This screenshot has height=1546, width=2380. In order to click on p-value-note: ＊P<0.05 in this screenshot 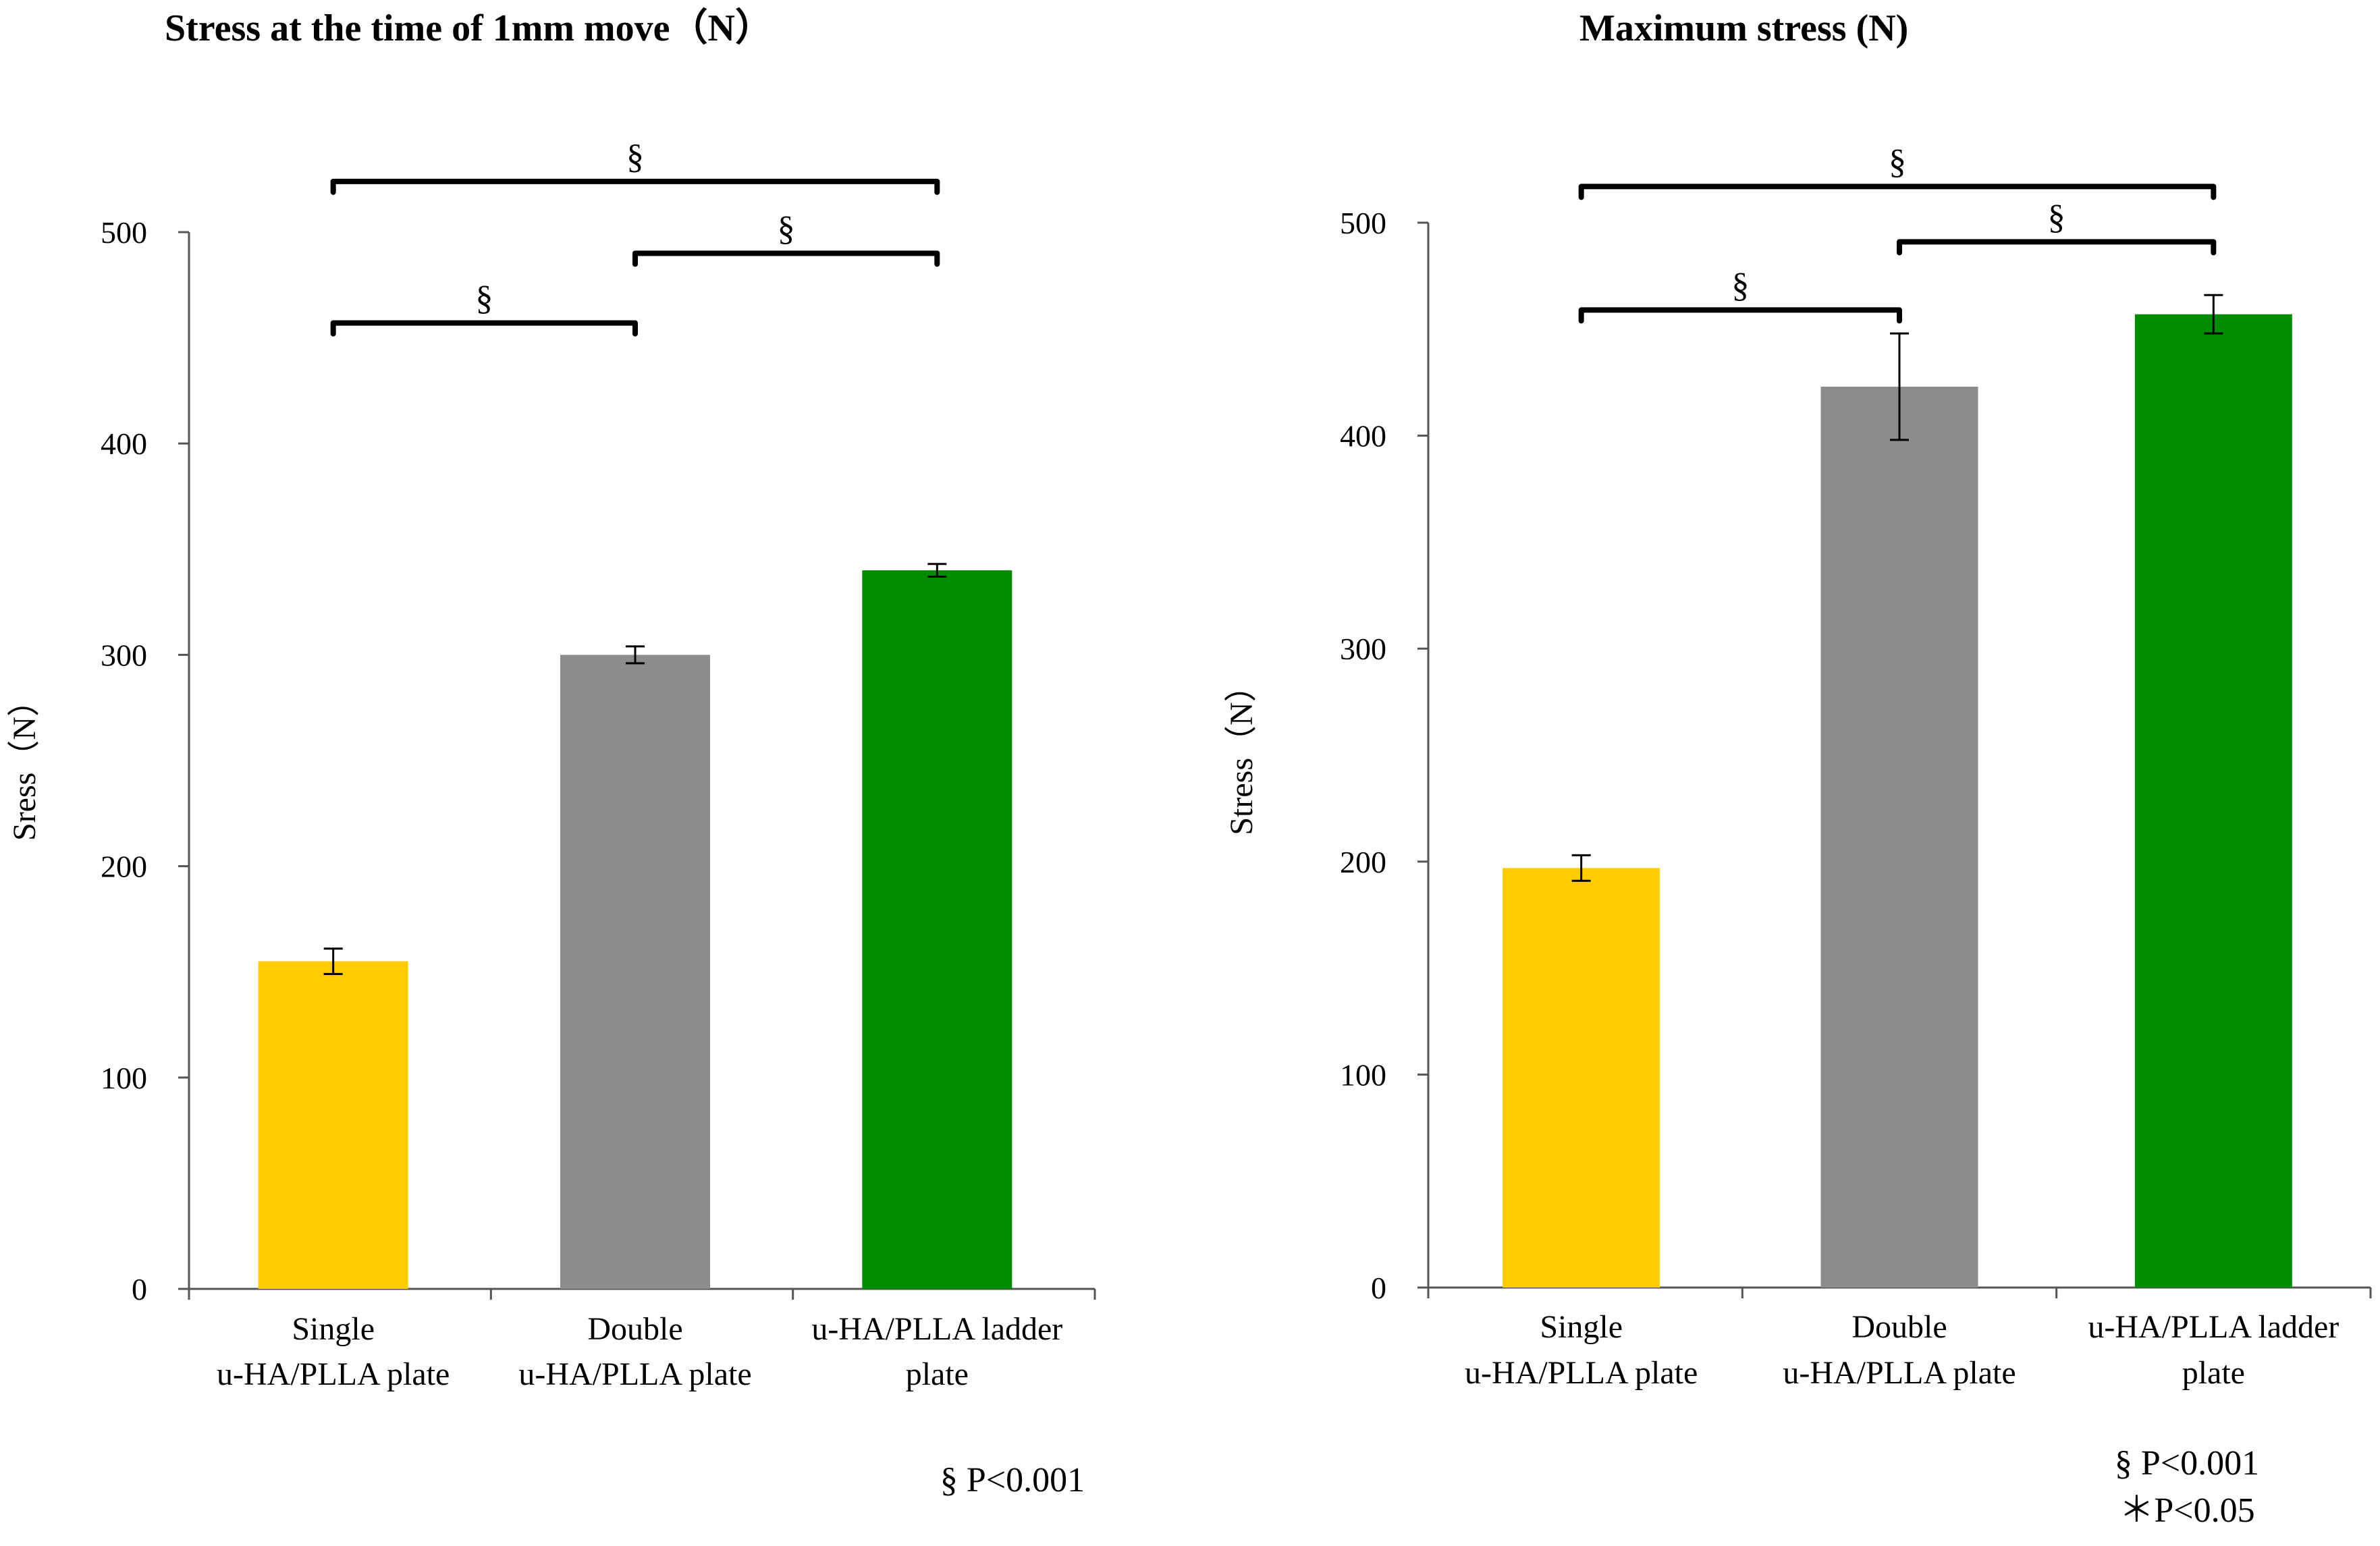, I will do `click(2186, 1510)`.